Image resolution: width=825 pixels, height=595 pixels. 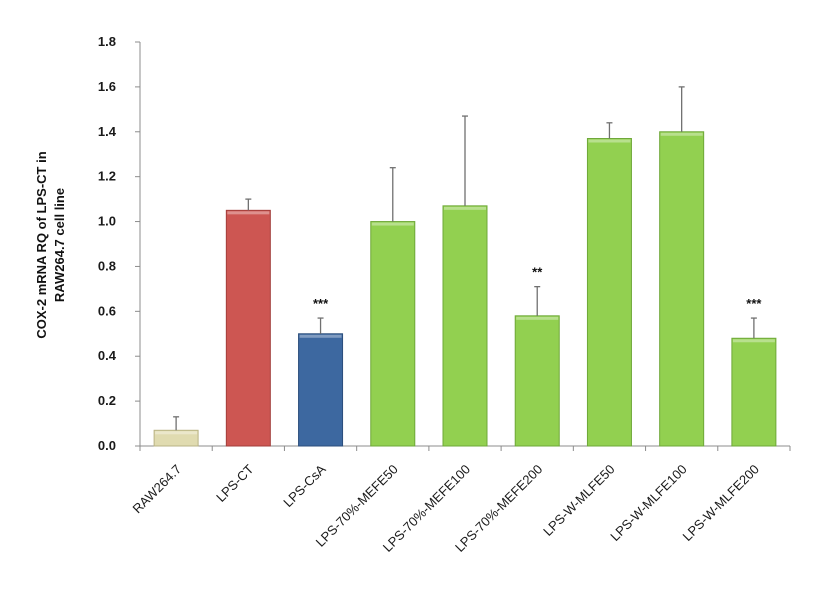 I want to click on y-tick-label: 0.4, so click(x=107, y=355).